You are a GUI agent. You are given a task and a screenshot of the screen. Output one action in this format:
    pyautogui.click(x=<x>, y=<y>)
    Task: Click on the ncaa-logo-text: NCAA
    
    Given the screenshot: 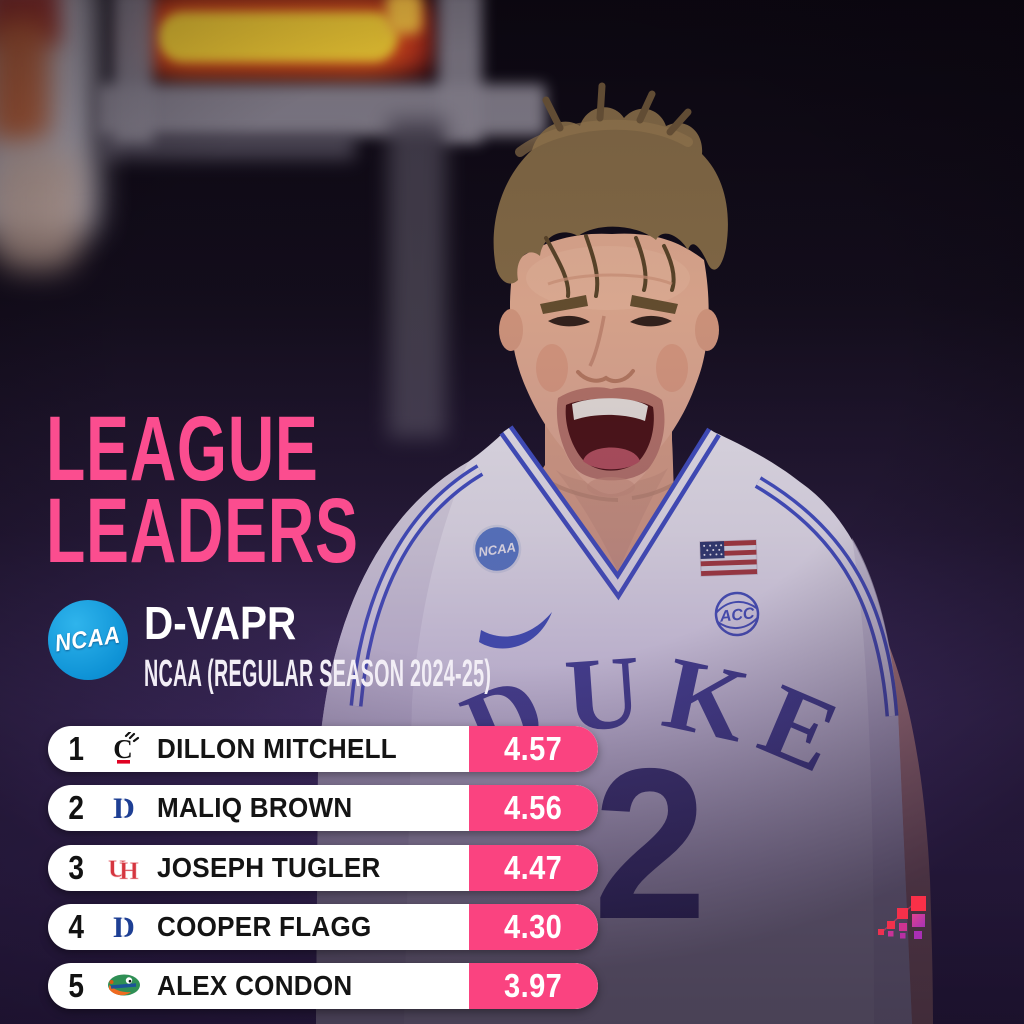 What is the action you would take?
    pyautogui.click(x=88, y=639)
    